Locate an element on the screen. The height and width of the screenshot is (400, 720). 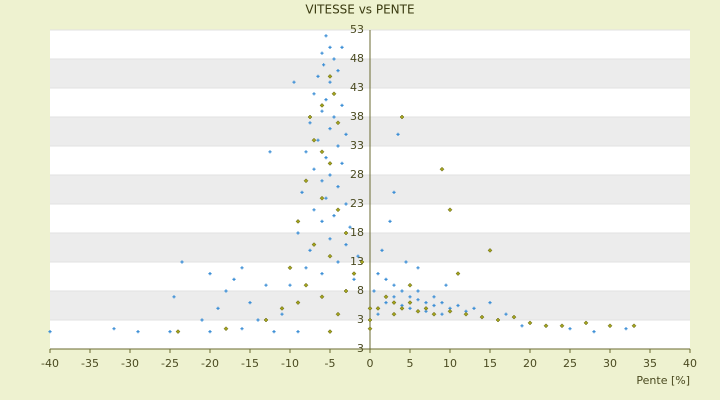
x-tick-label: -15 is located at coordinates (250, 363).